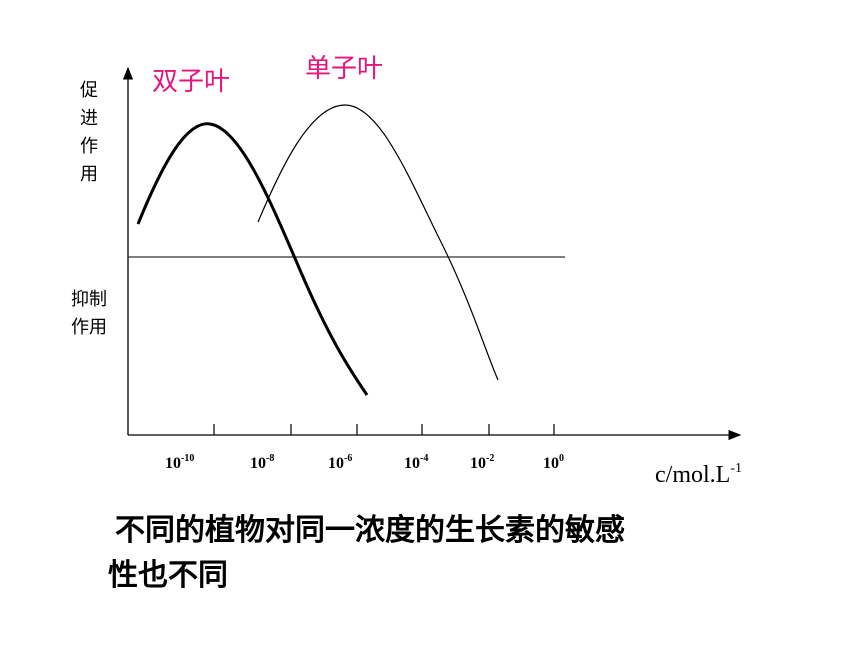 The height and width of the screenshot is (645, 860). I want to click on x-tick-label: 10⁻², so click(482, 462).